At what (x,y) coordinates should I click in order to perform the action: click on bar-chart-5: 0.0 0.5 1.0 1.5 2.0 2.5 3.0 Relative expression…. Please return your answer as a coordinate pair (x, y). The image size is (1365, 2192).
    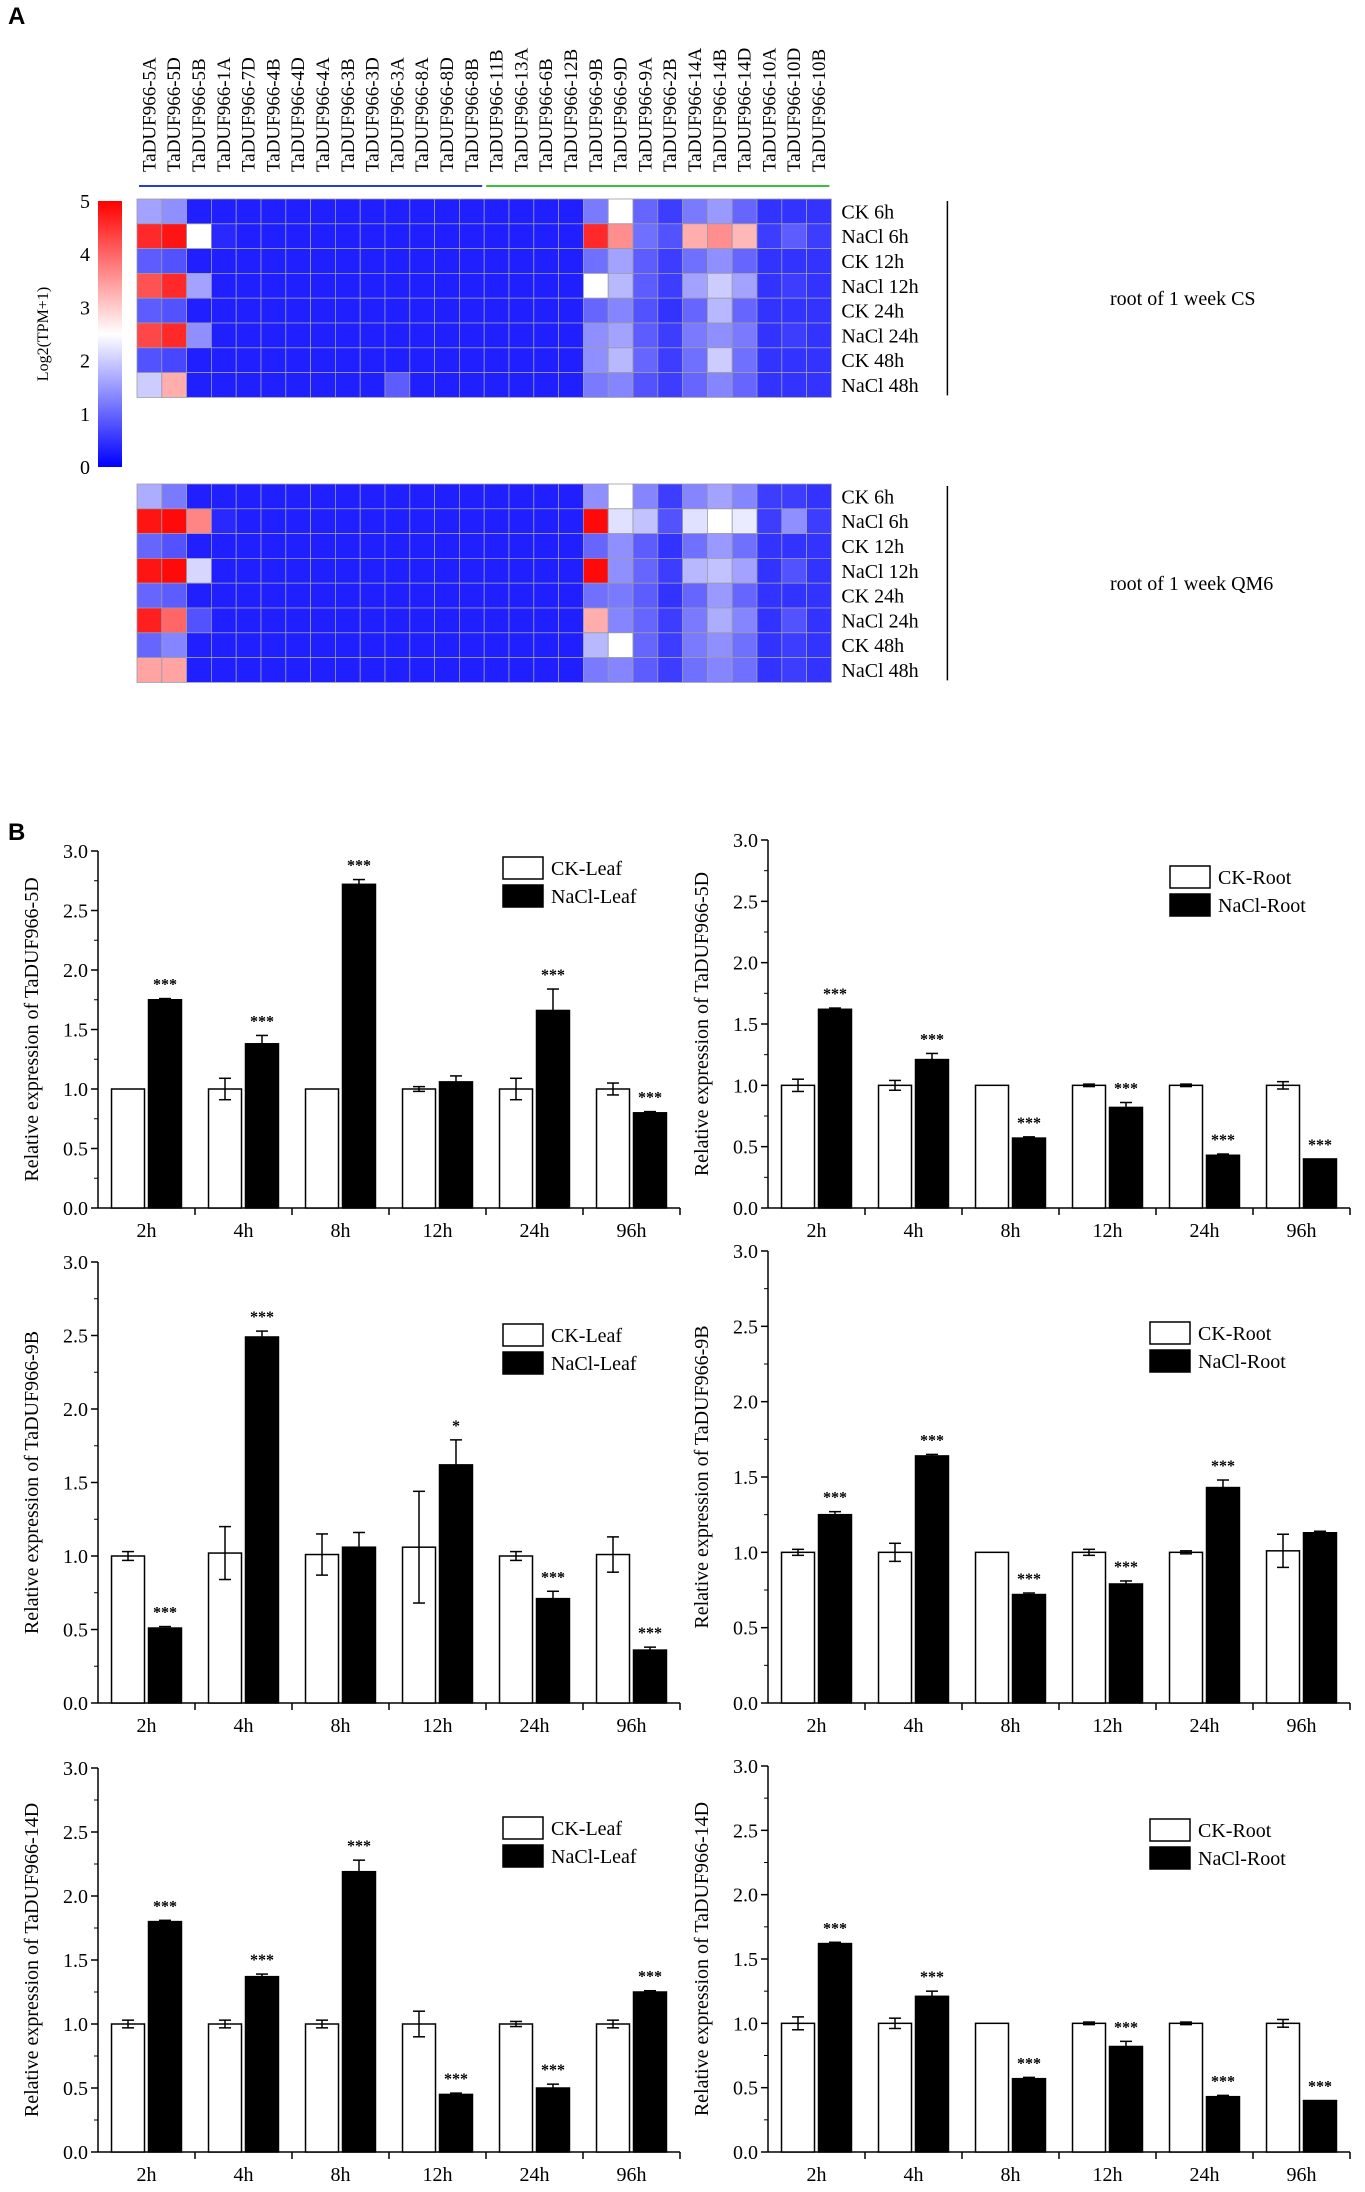
    Looking at the image, I should click on (351, 1972).